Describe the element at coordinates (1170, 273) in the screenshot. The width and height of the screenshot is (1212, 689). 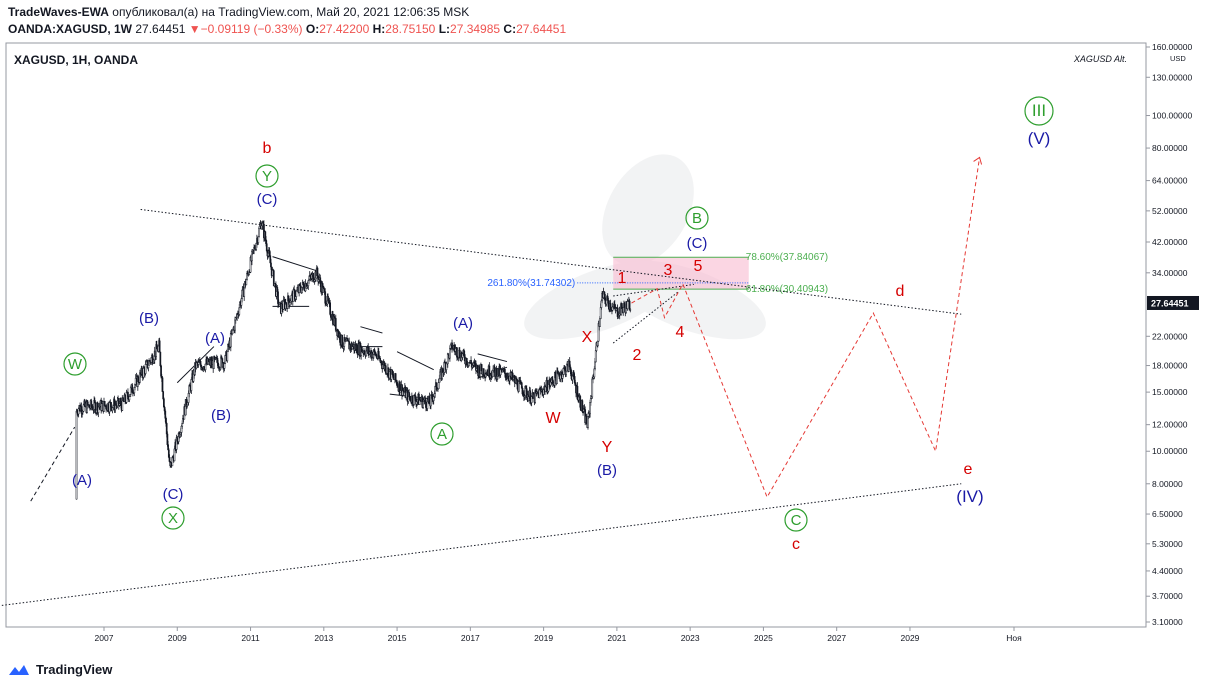
I see `price-tick-label: 34.00000` at that location.